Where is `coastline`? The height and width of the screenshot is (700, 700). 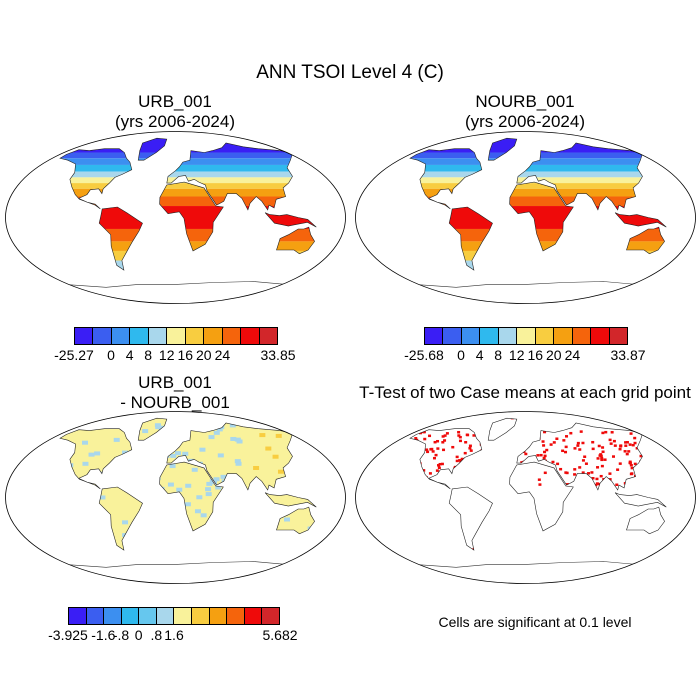 coastline is located at coordinates (229, 176).